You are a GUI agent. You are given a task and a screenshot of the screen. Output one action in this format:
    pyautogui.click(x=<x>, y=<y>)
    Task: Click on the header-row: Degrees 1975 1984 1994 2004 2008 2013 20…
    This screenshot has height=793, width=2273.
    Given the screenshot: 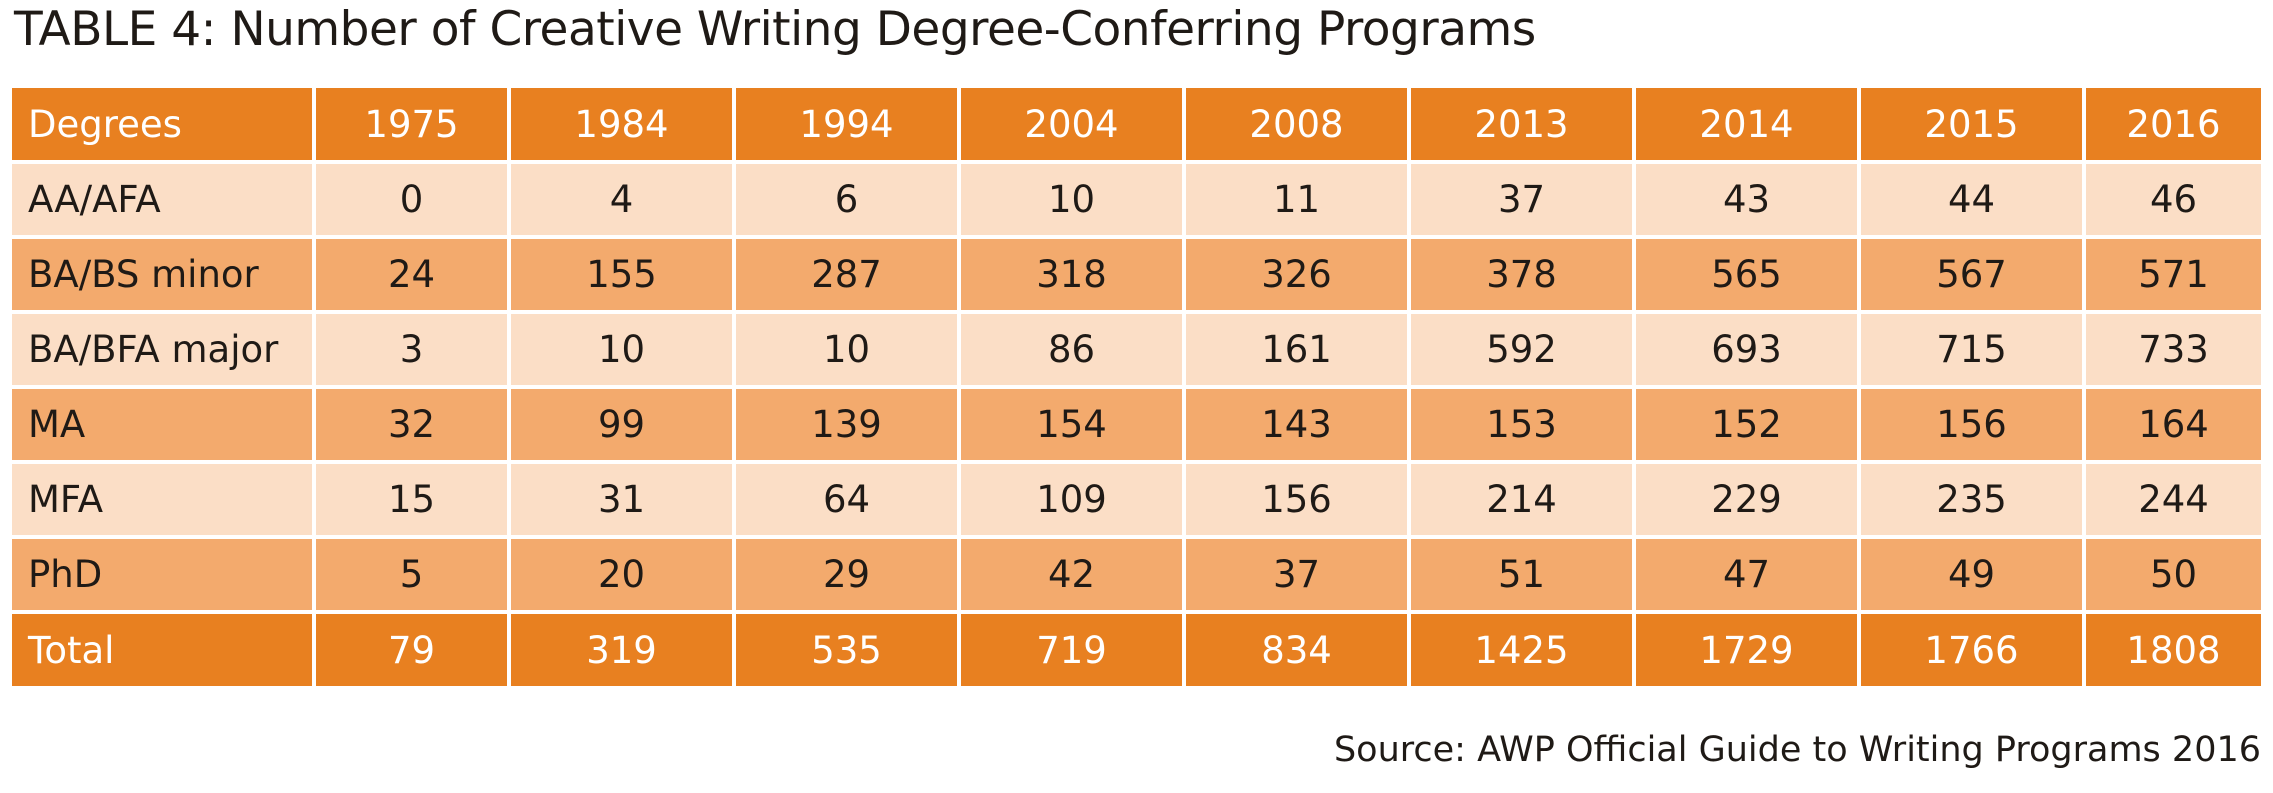 What is the action you would take?
    pyautogui.click(x=1136, y=126)
    